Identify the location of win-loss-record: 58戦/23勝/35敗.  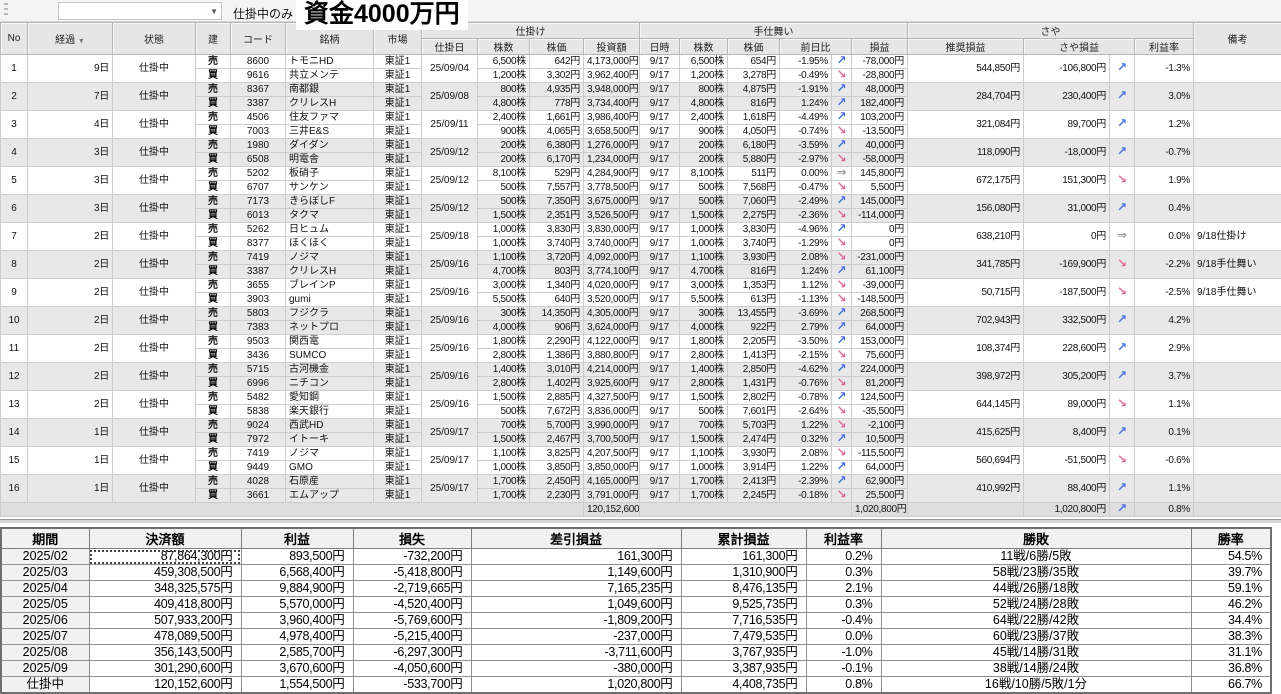
(1036, 573).